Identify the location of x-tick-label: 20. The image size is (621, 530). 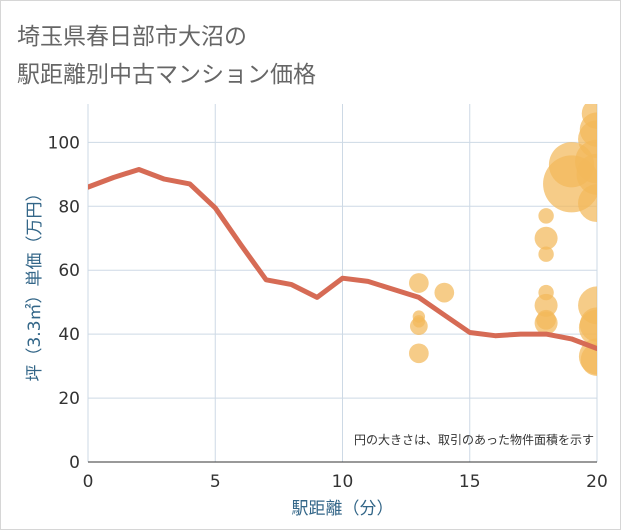
(597, 482).